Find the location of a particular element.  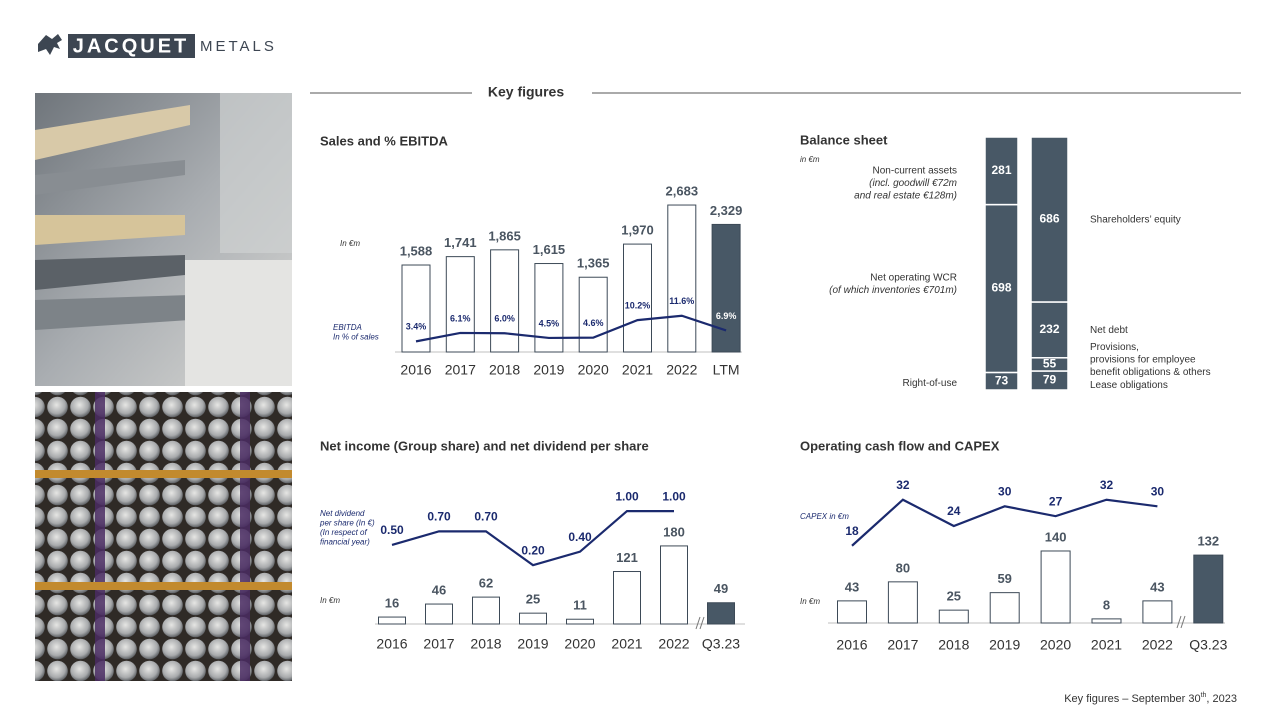

bar-value-label: 62 is located at coordinates (486, 583).